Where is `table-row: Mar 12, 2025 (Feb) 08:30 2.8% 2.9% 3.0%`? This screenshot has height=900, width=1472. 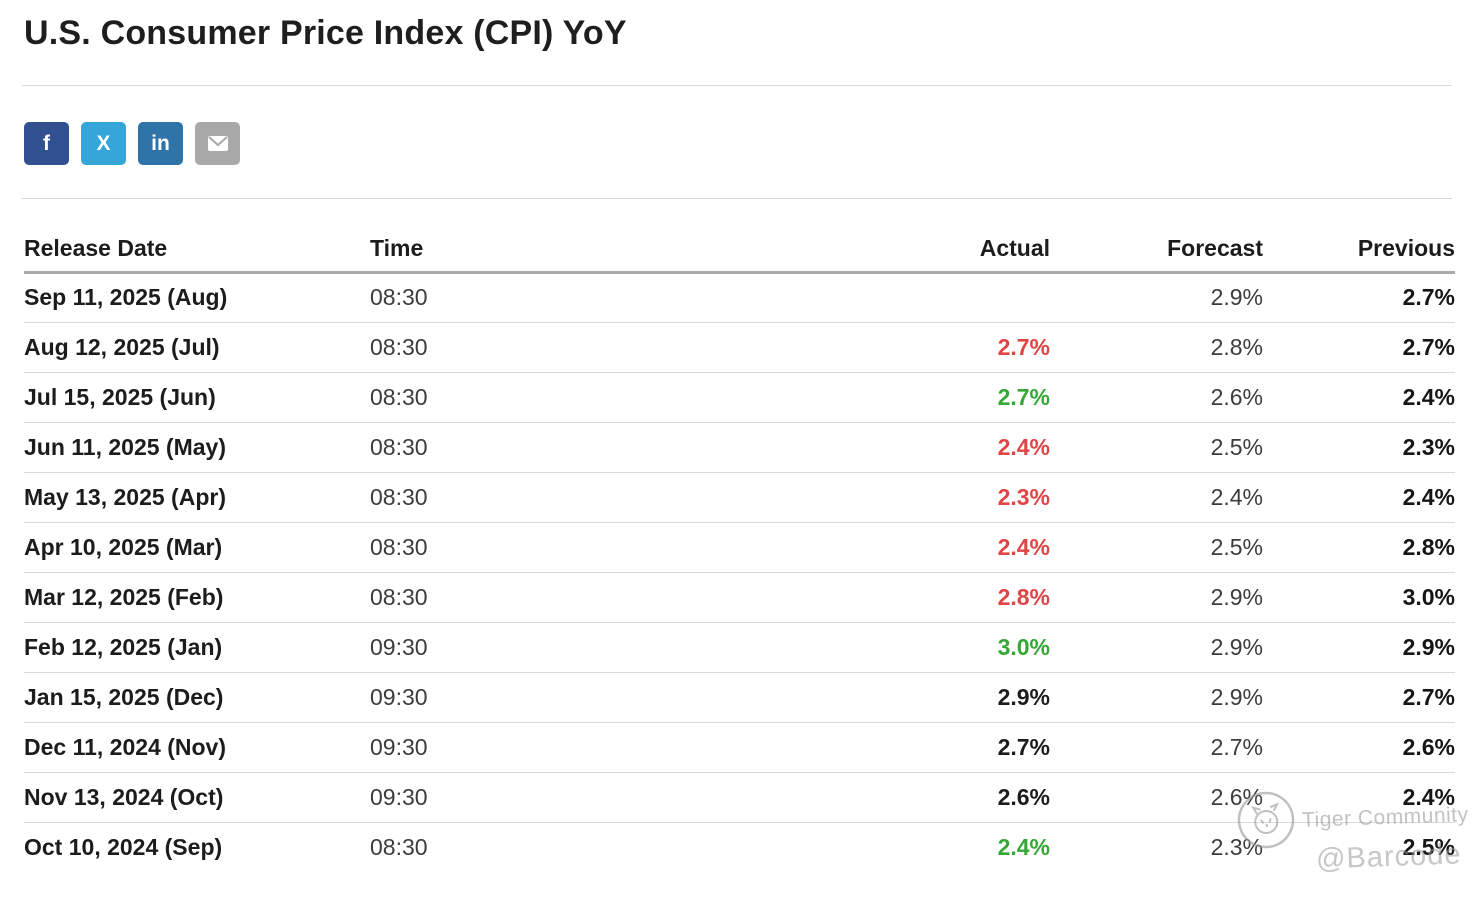
table-row: Mar 12, 2025 (Feb) 08:30 2.8% 2.9% 3.0% is located at coordinates (739, 597).